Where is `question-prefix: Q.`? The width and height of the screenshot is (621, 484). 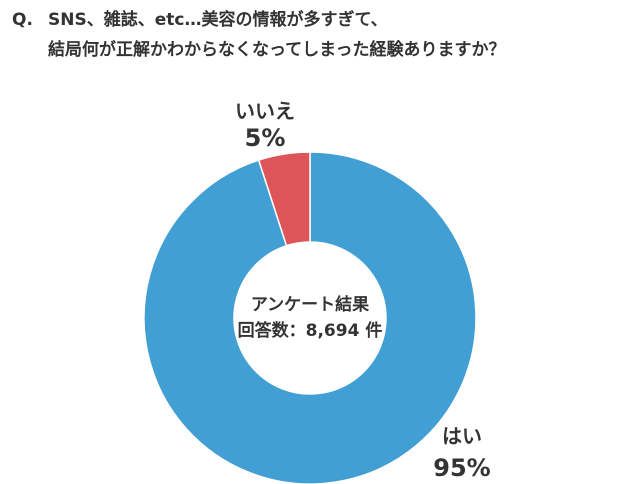
question-prefix: Q. is located at coordinates (22, 20).